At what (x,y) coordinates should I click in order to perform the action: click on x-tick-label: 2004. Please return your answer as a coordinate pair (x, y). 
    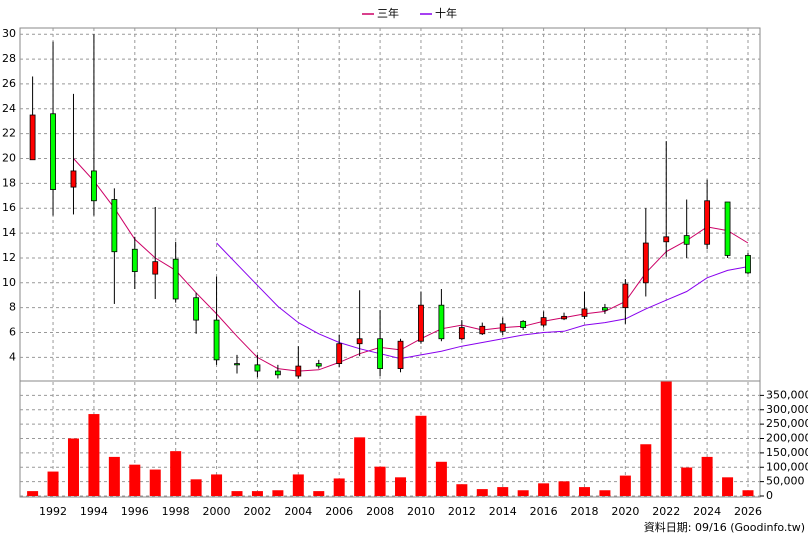
    Looking at the image, I should click on (298, 511).